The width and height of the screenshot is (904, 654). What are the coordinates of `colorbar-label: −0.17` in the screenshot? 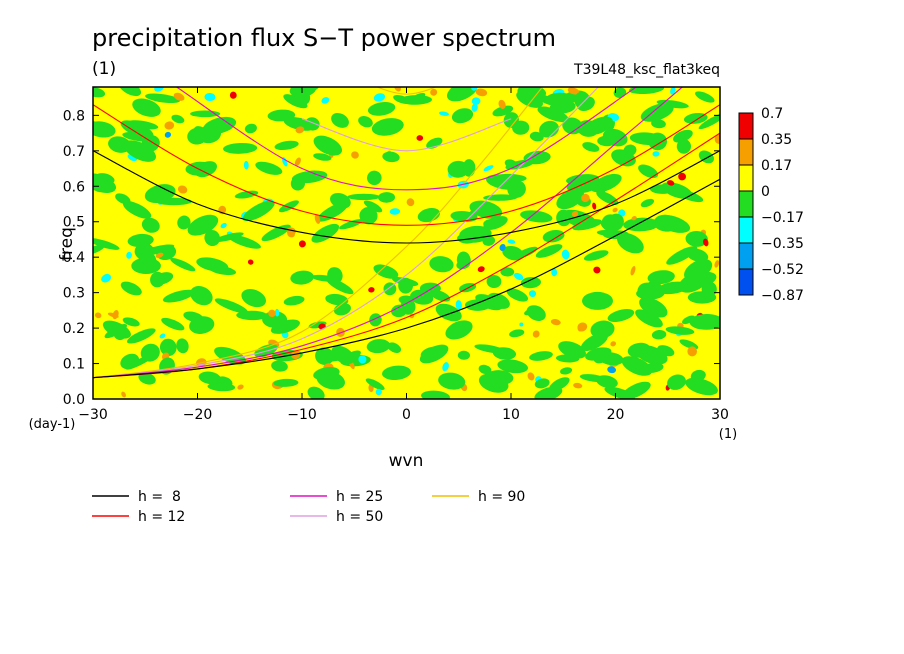 It's located at (782, 218).